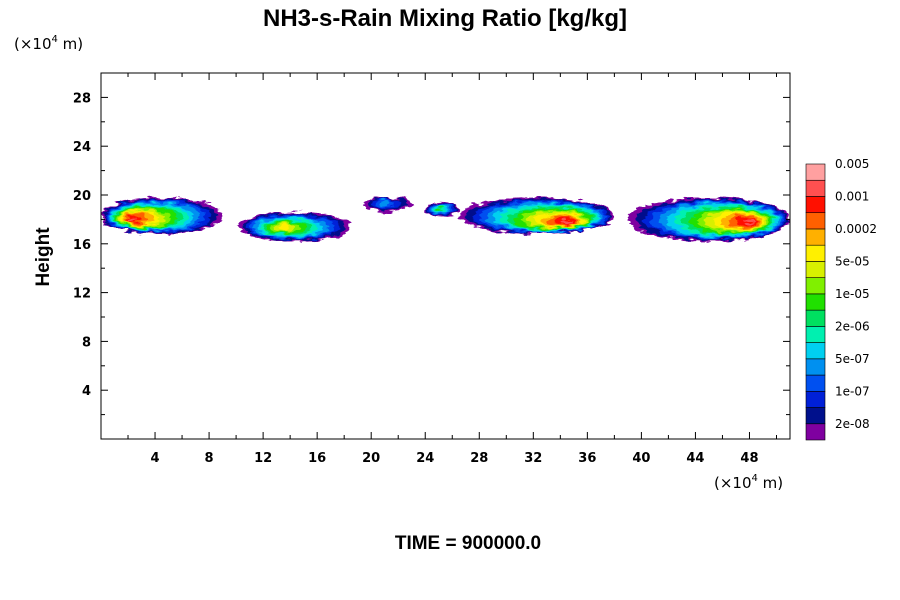 The height and width of the screenshot is (600, 900). What do you see at coordinates (852, 326) in the screenshot?
I see `colorbar-label: 2e-06` at bounding box center [852, 326].